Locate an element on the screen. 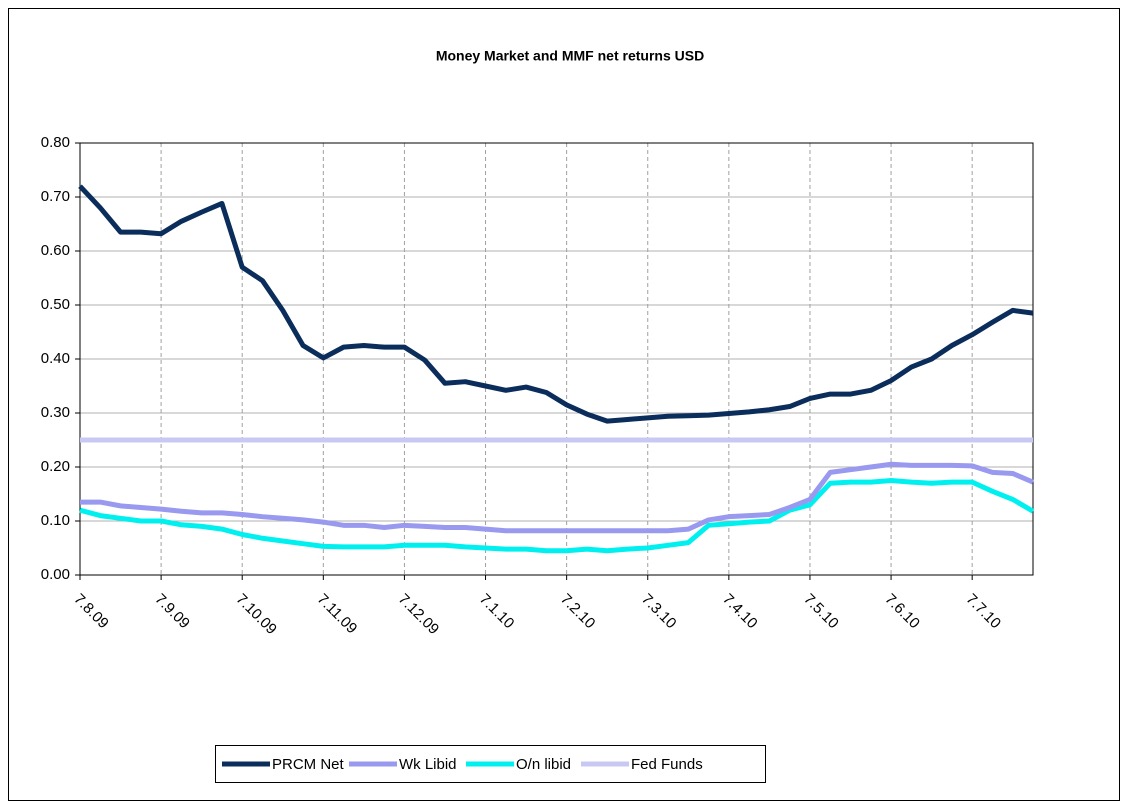 The image size is (1128, 807). legend-label: O/n libid is located at coordinates (543, 764).